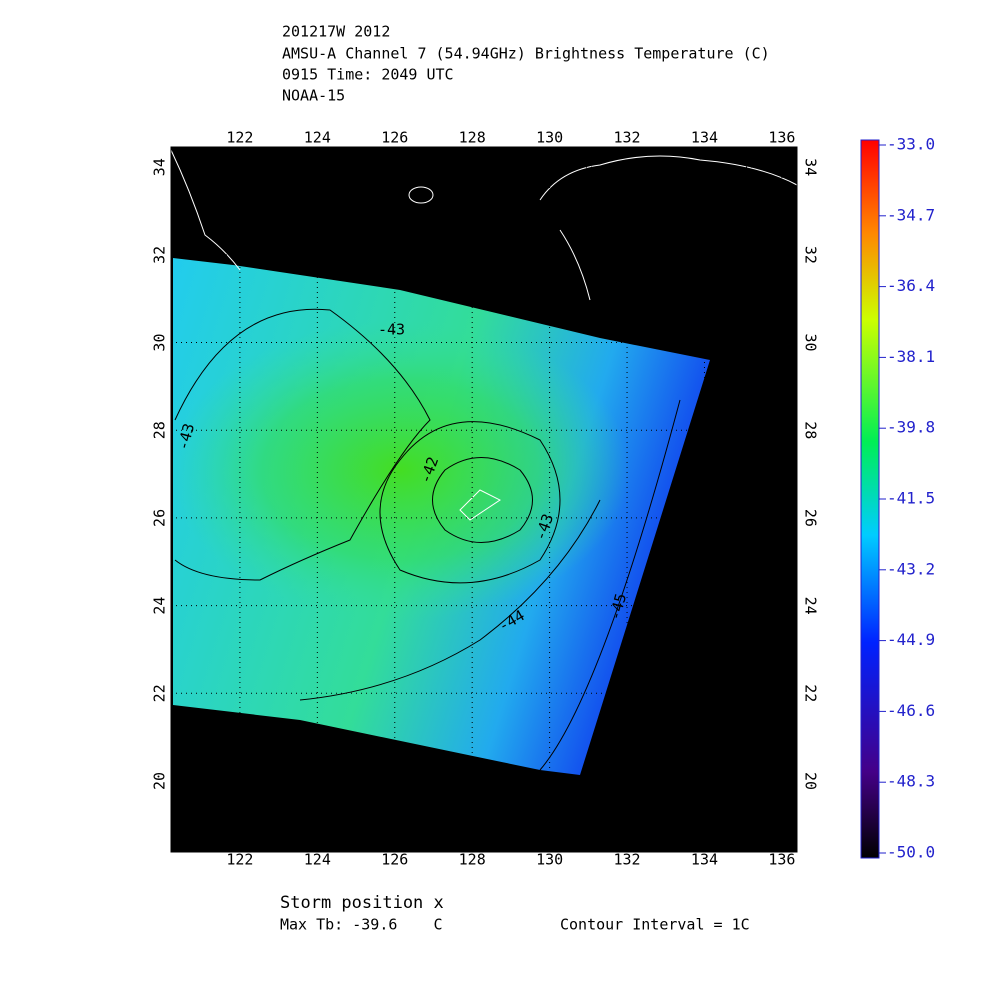 This screenshot has height=1004, width=1000. Describe the element at coordinates (911, 852) in the screenshot. I see `colorbar-tick-label: -50.0` at that location.